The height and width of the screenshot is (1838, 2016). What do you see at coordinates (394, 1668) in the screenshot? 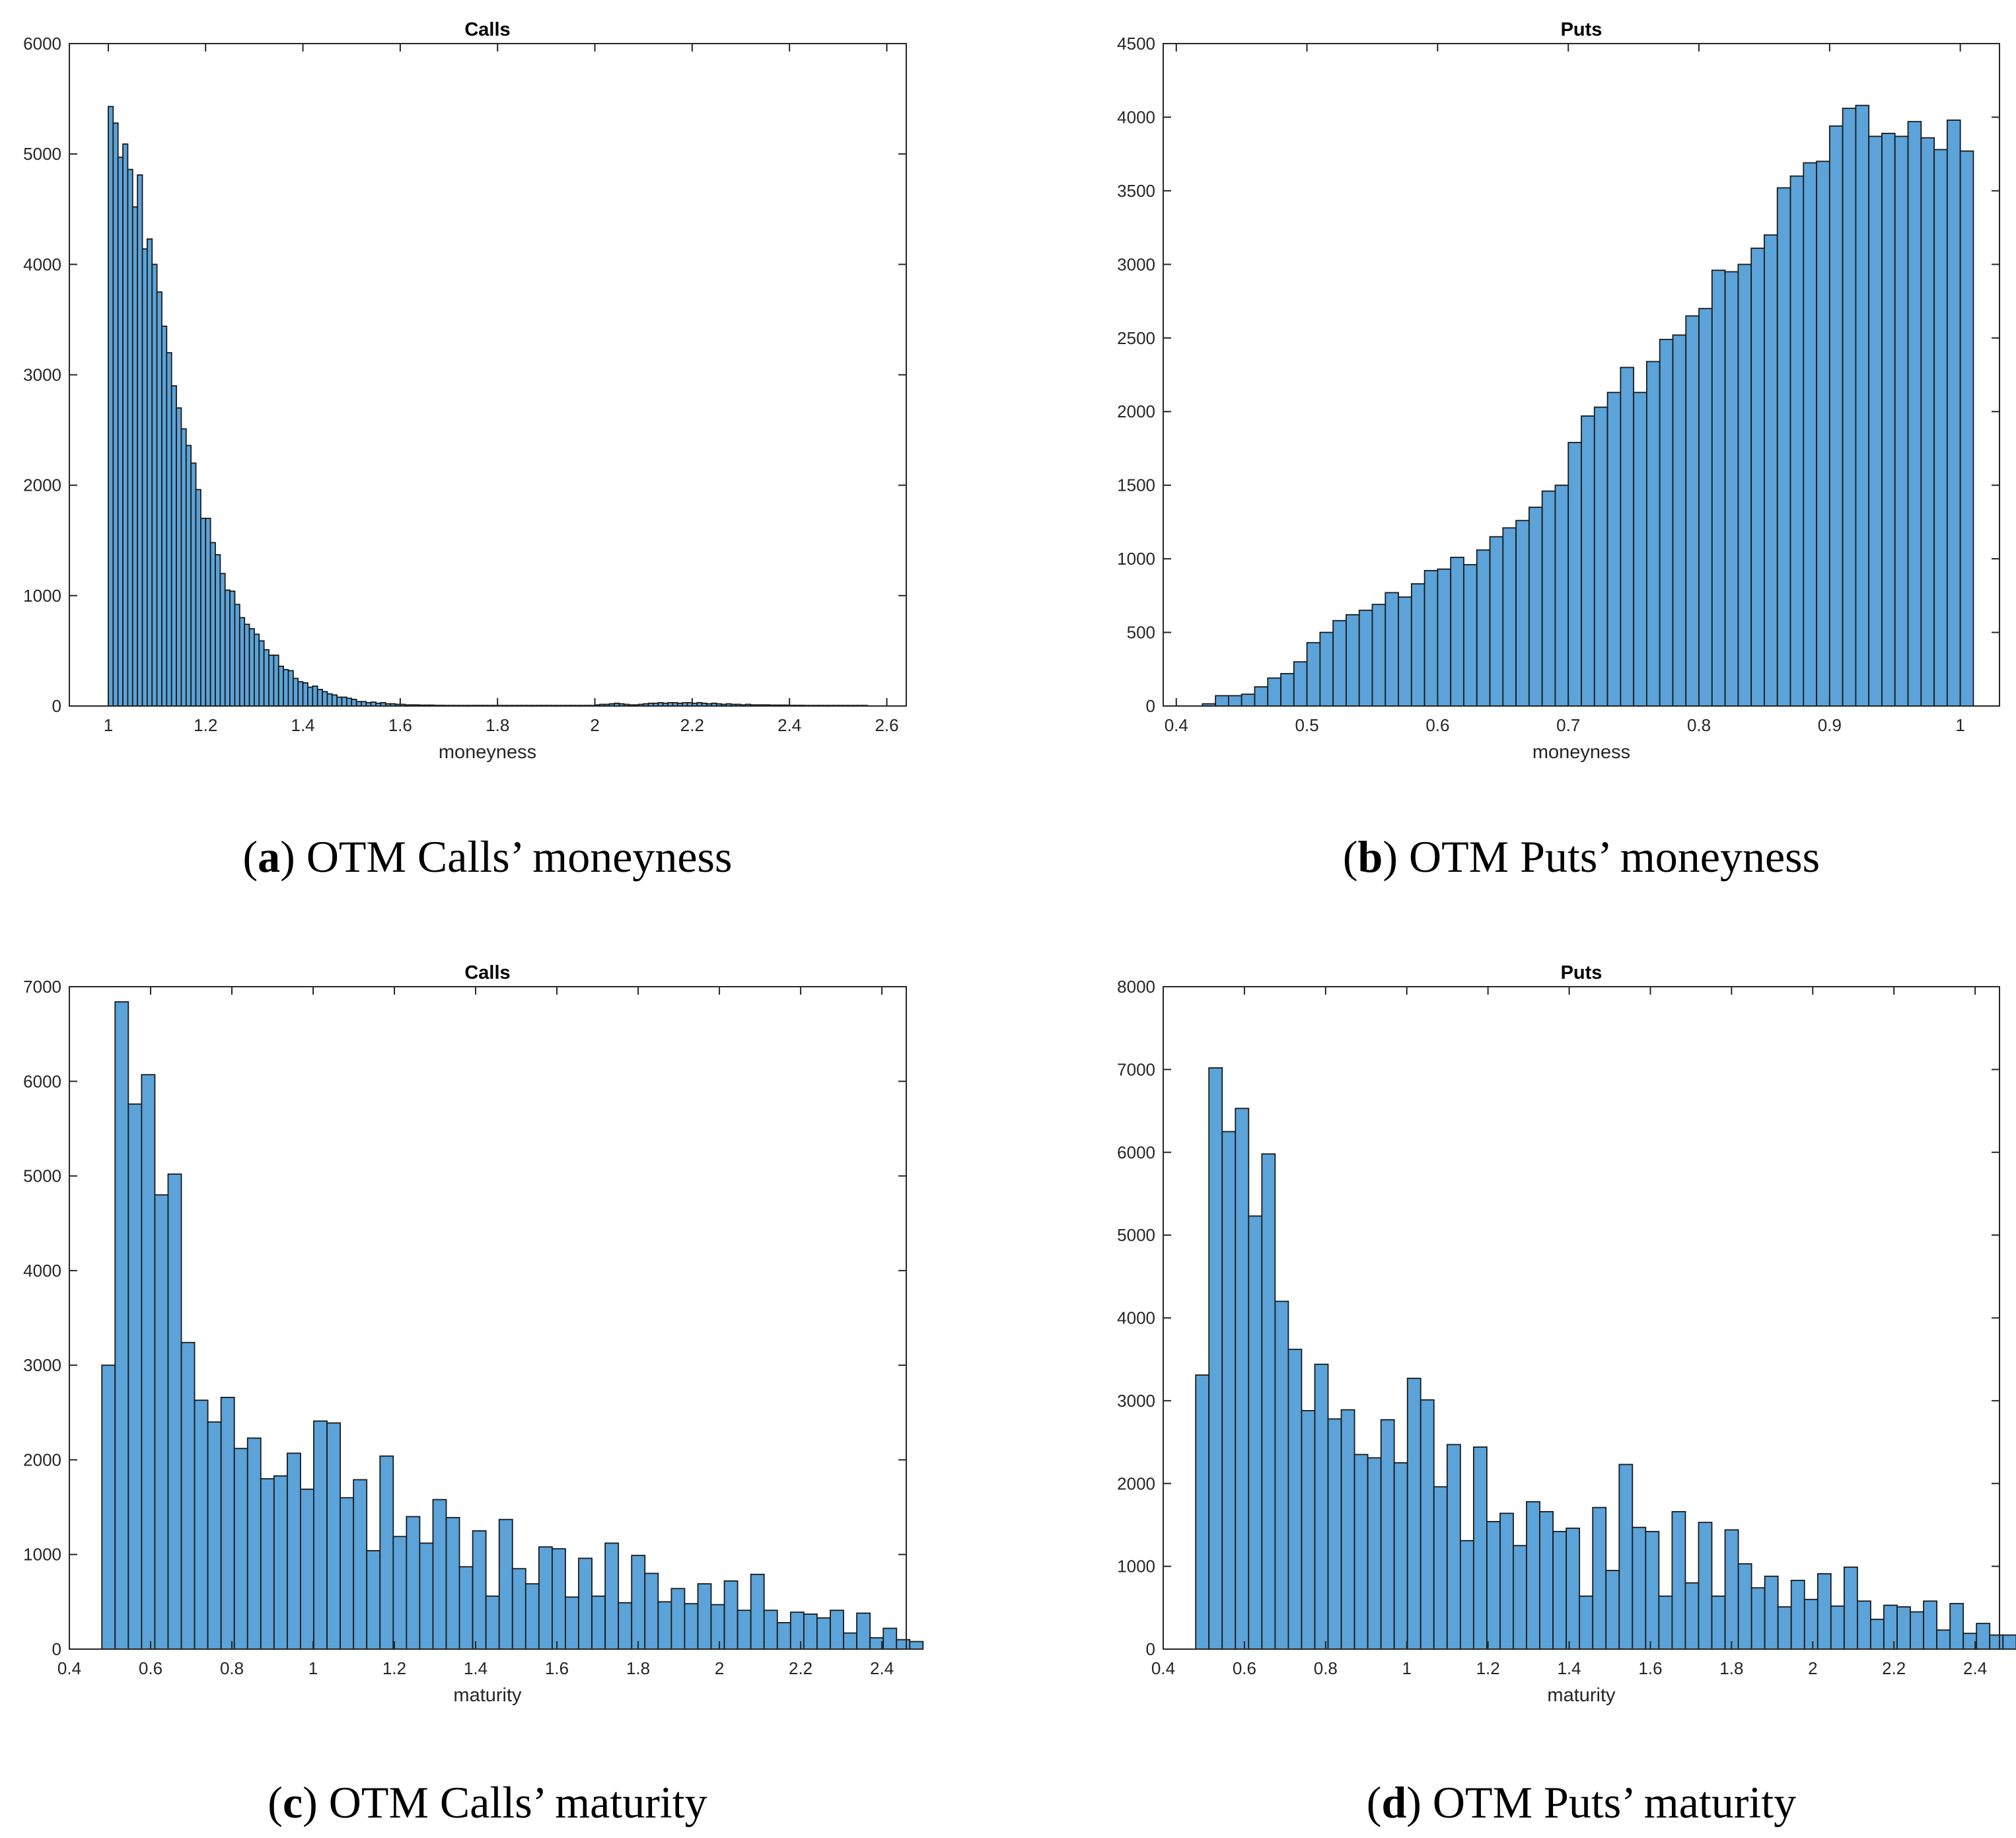
I see `x-tick-label: 1.2` at bounding box center [394, 1668].